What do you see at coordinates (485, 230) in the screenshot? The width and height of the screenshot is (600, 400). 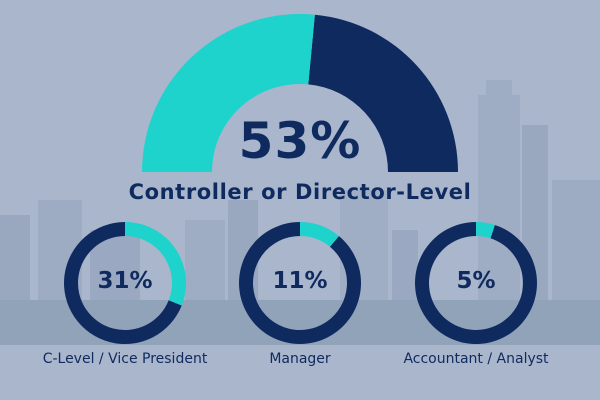 I see `slice-share-accountant` at bounding box center [485, 230].